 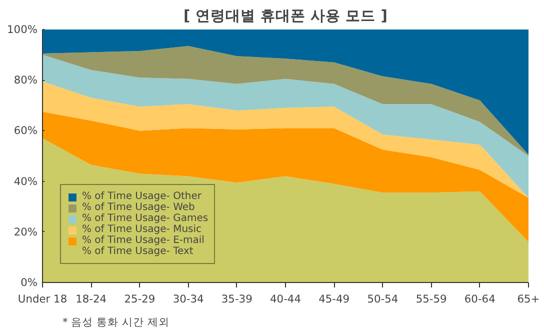 What do you see at coordinates (138, 207) in the screenshot?
I see `legend-label: % of Time Usage- Web` at bounding box center [138, 207].